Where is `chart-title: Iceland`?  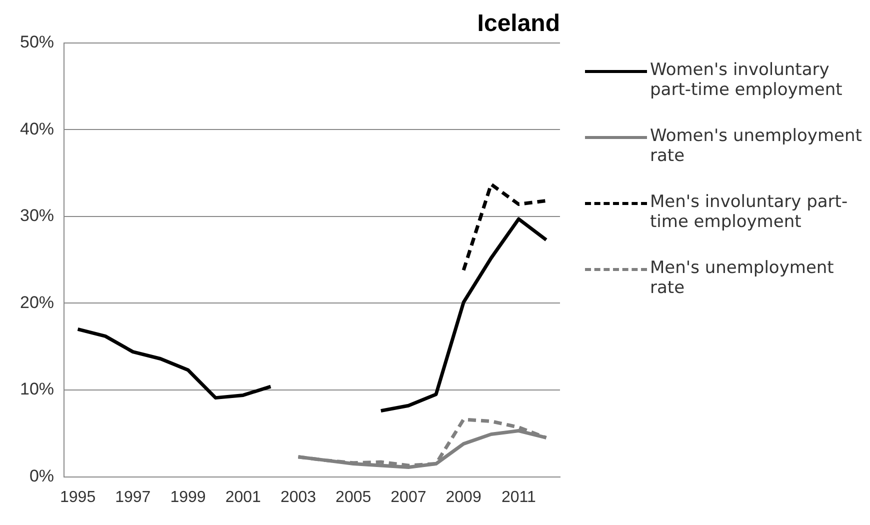 chart-title: Iceland is located at coordinates (518, 24).